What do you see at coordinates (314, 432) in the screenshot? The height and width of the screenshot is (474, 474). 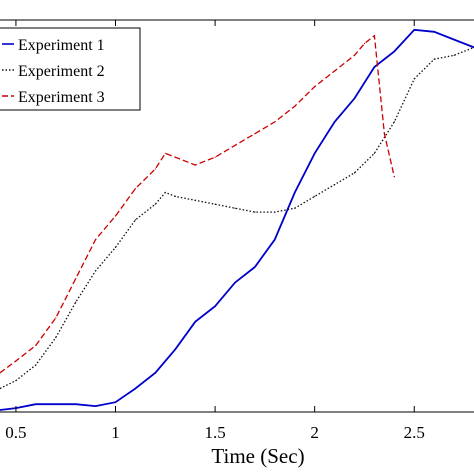 I see `x-tick-label: 2` at bounding box center [314, 432].